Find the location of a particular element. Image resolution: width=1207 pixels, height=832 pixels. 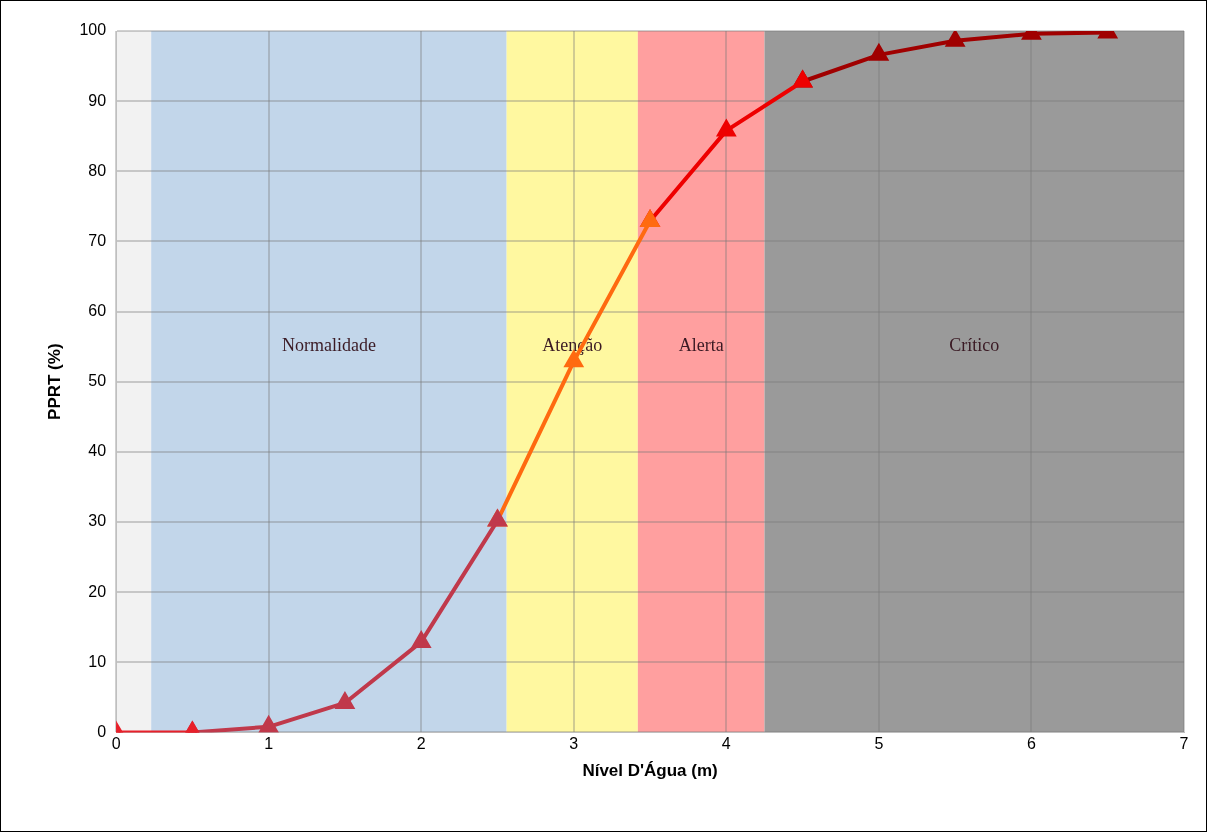

x-tick-label: 5 is located at coordinates (879, 744).